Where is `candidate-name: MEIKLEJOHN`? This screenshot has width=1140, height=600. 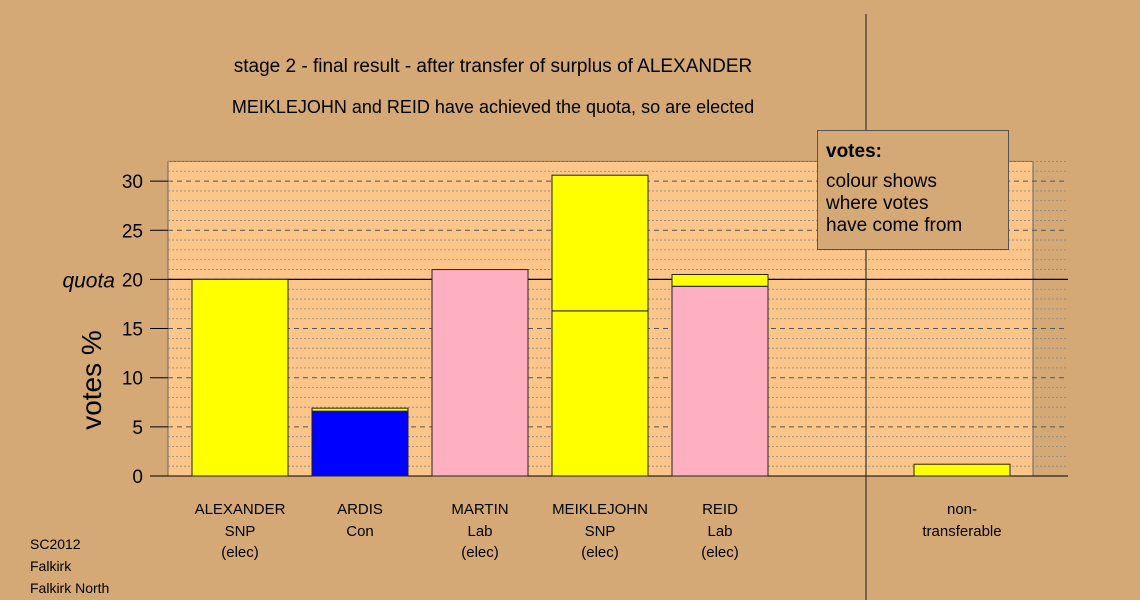 candidate-name: MEIKLEJOHN is located at coordinates (600, 509).